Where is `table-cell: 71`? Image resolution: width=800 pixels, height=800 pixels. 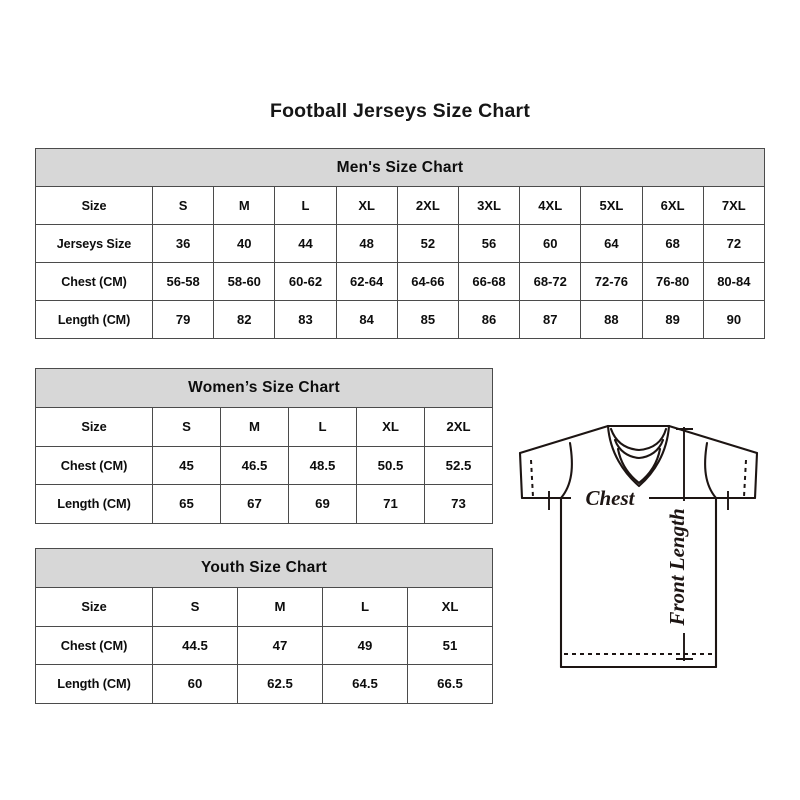
table-cell: 71 is located at coordinates (390, 504).